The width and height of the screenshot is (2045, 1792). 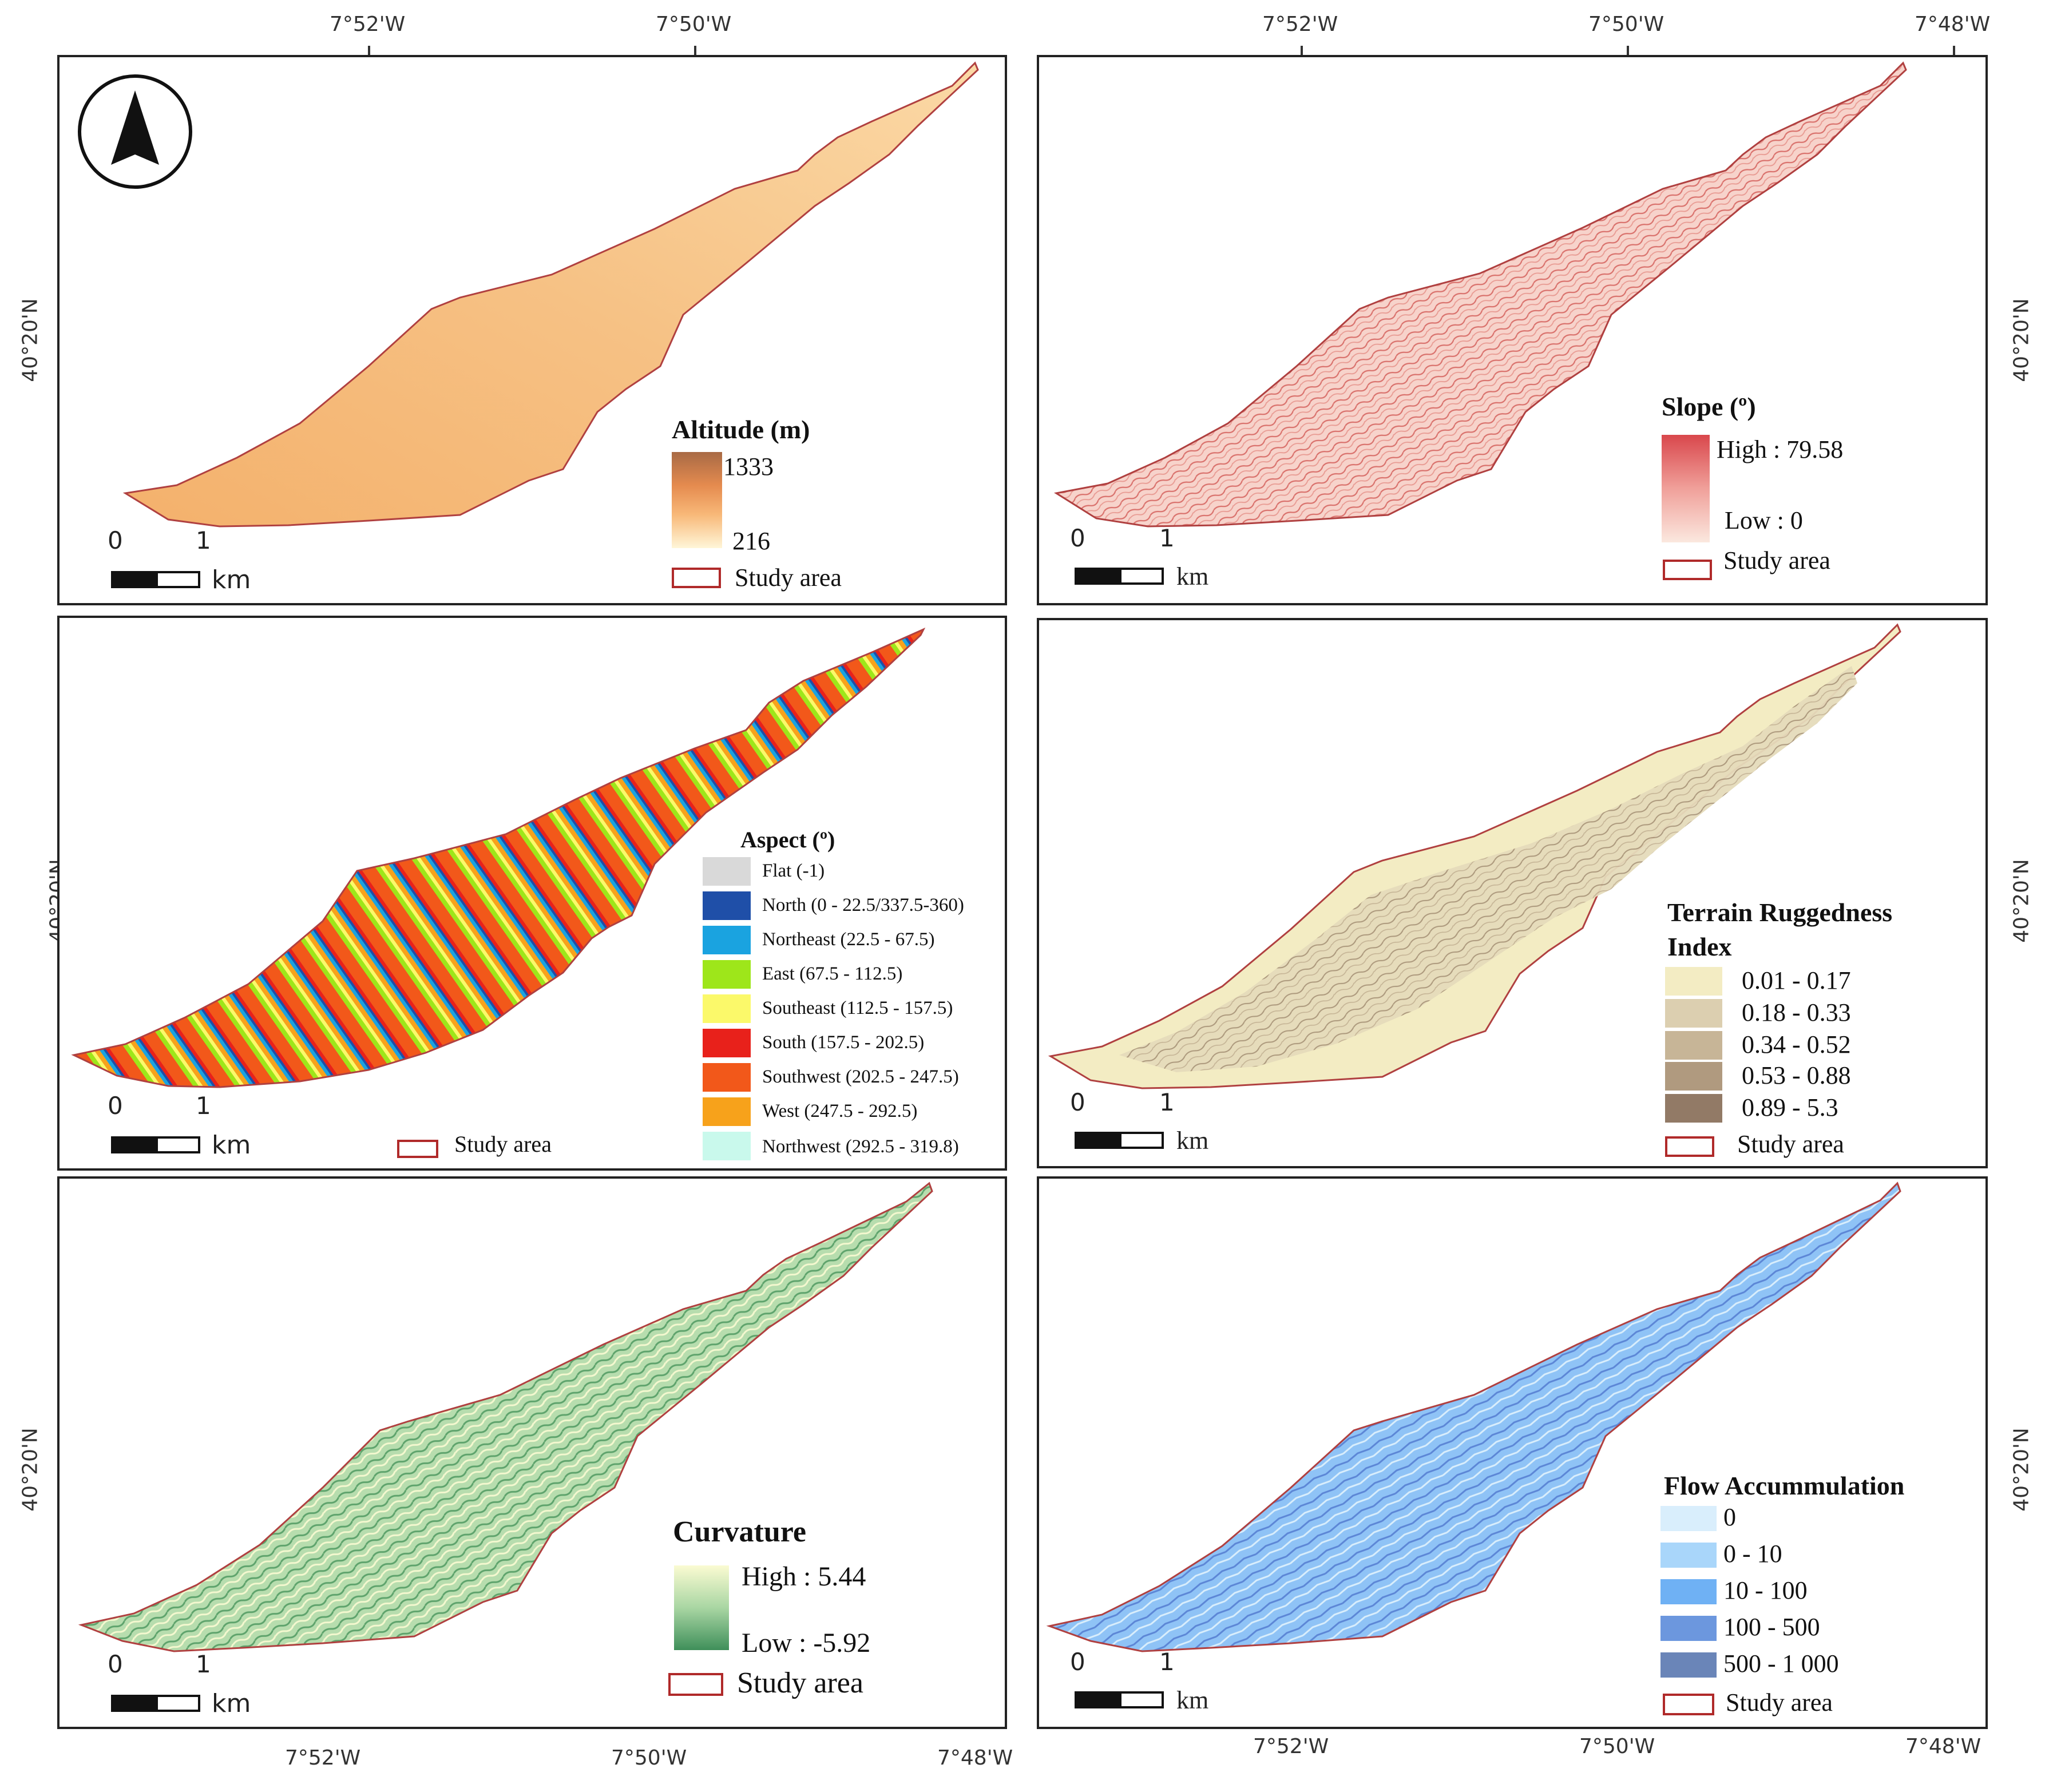 I want to click on top-longitude-label: 7°52'W, so click(x=1300, y=24).